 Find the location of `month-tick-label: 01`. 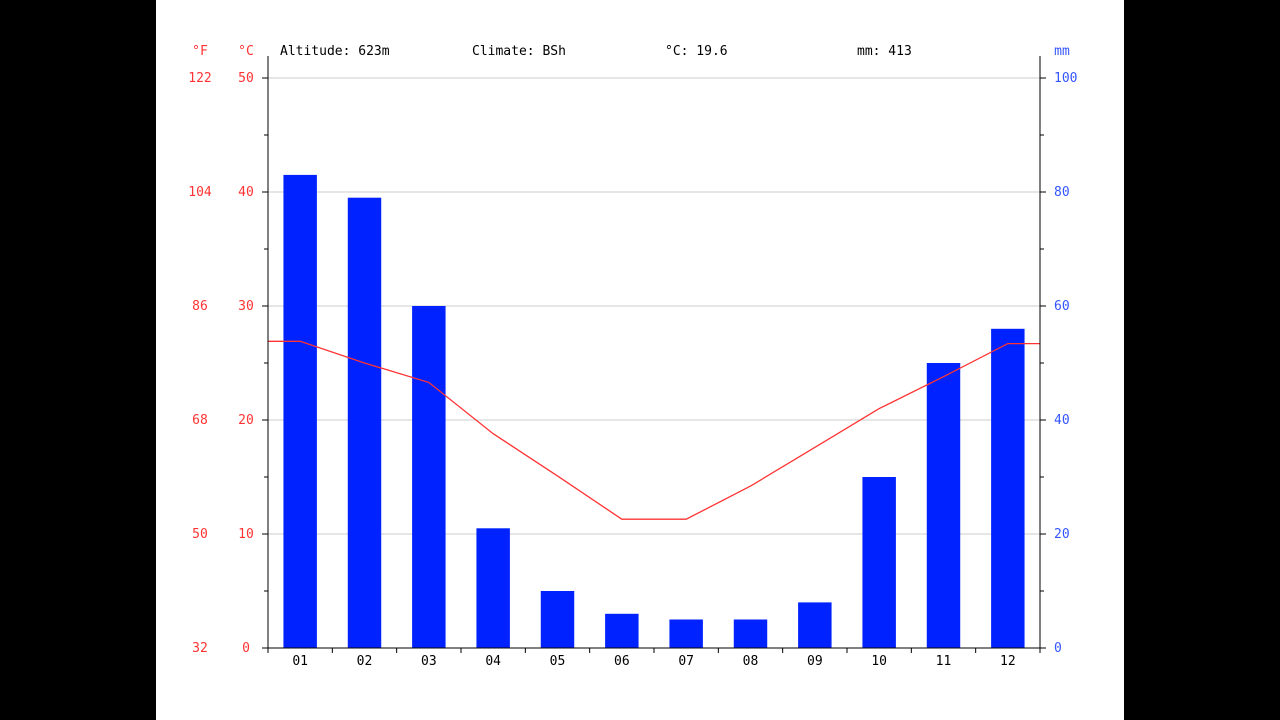

month-tick-label: 01 is located at coordinates (300, 661).